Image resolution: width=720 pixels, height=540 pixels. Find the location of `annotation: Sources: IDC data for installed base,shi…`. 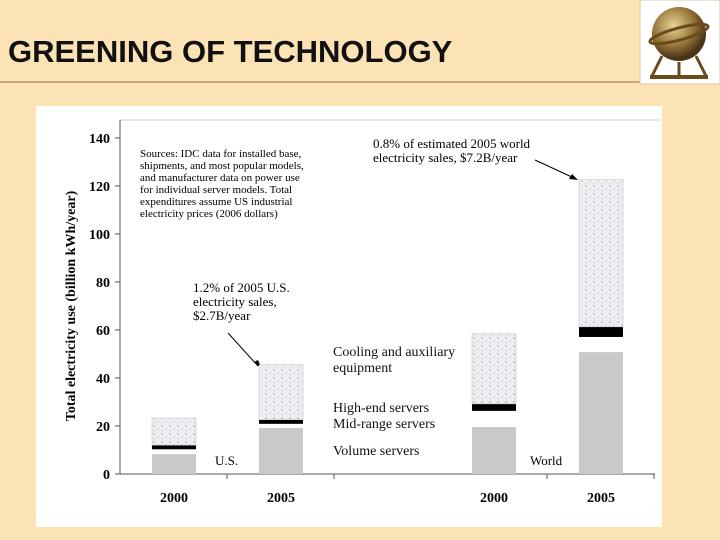

annotation: Sources: IDC data for installed base,shi… is located at coordinates (222, 184).